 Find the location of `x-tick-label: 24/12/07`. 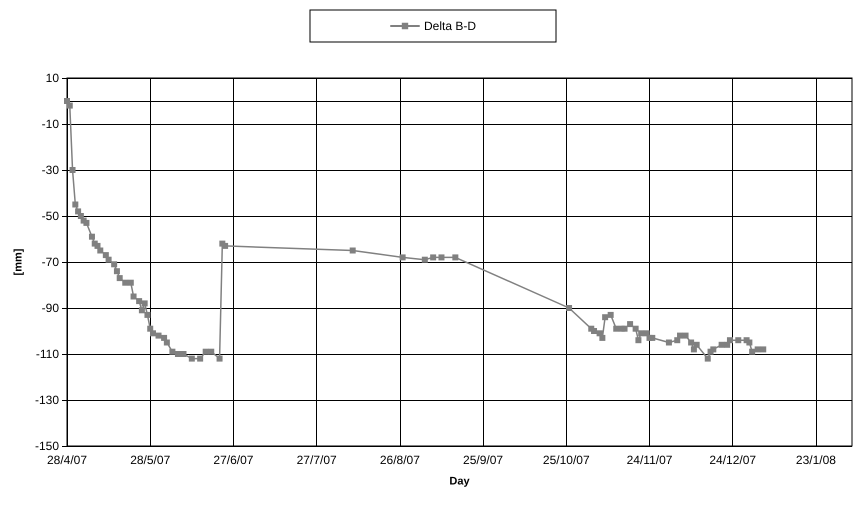

x-tick-label: 24/12/07 is located at coordinates (732, 460).